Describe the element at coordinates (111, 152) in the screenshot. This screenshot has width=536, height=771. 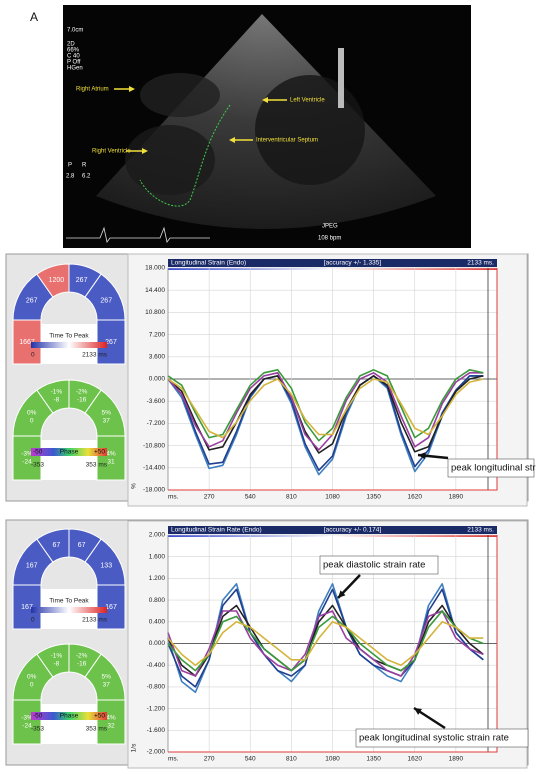
I see `annotation: Right Ventricle` at that location.